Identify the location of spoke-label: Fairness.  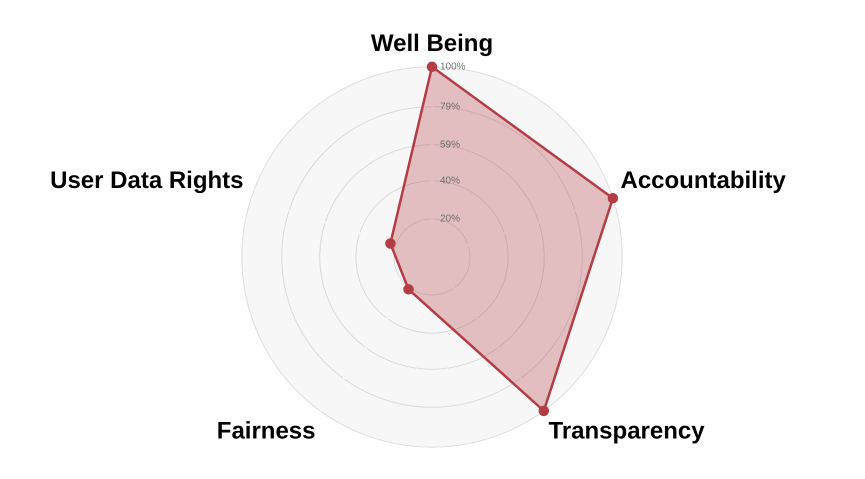
(266, 430).